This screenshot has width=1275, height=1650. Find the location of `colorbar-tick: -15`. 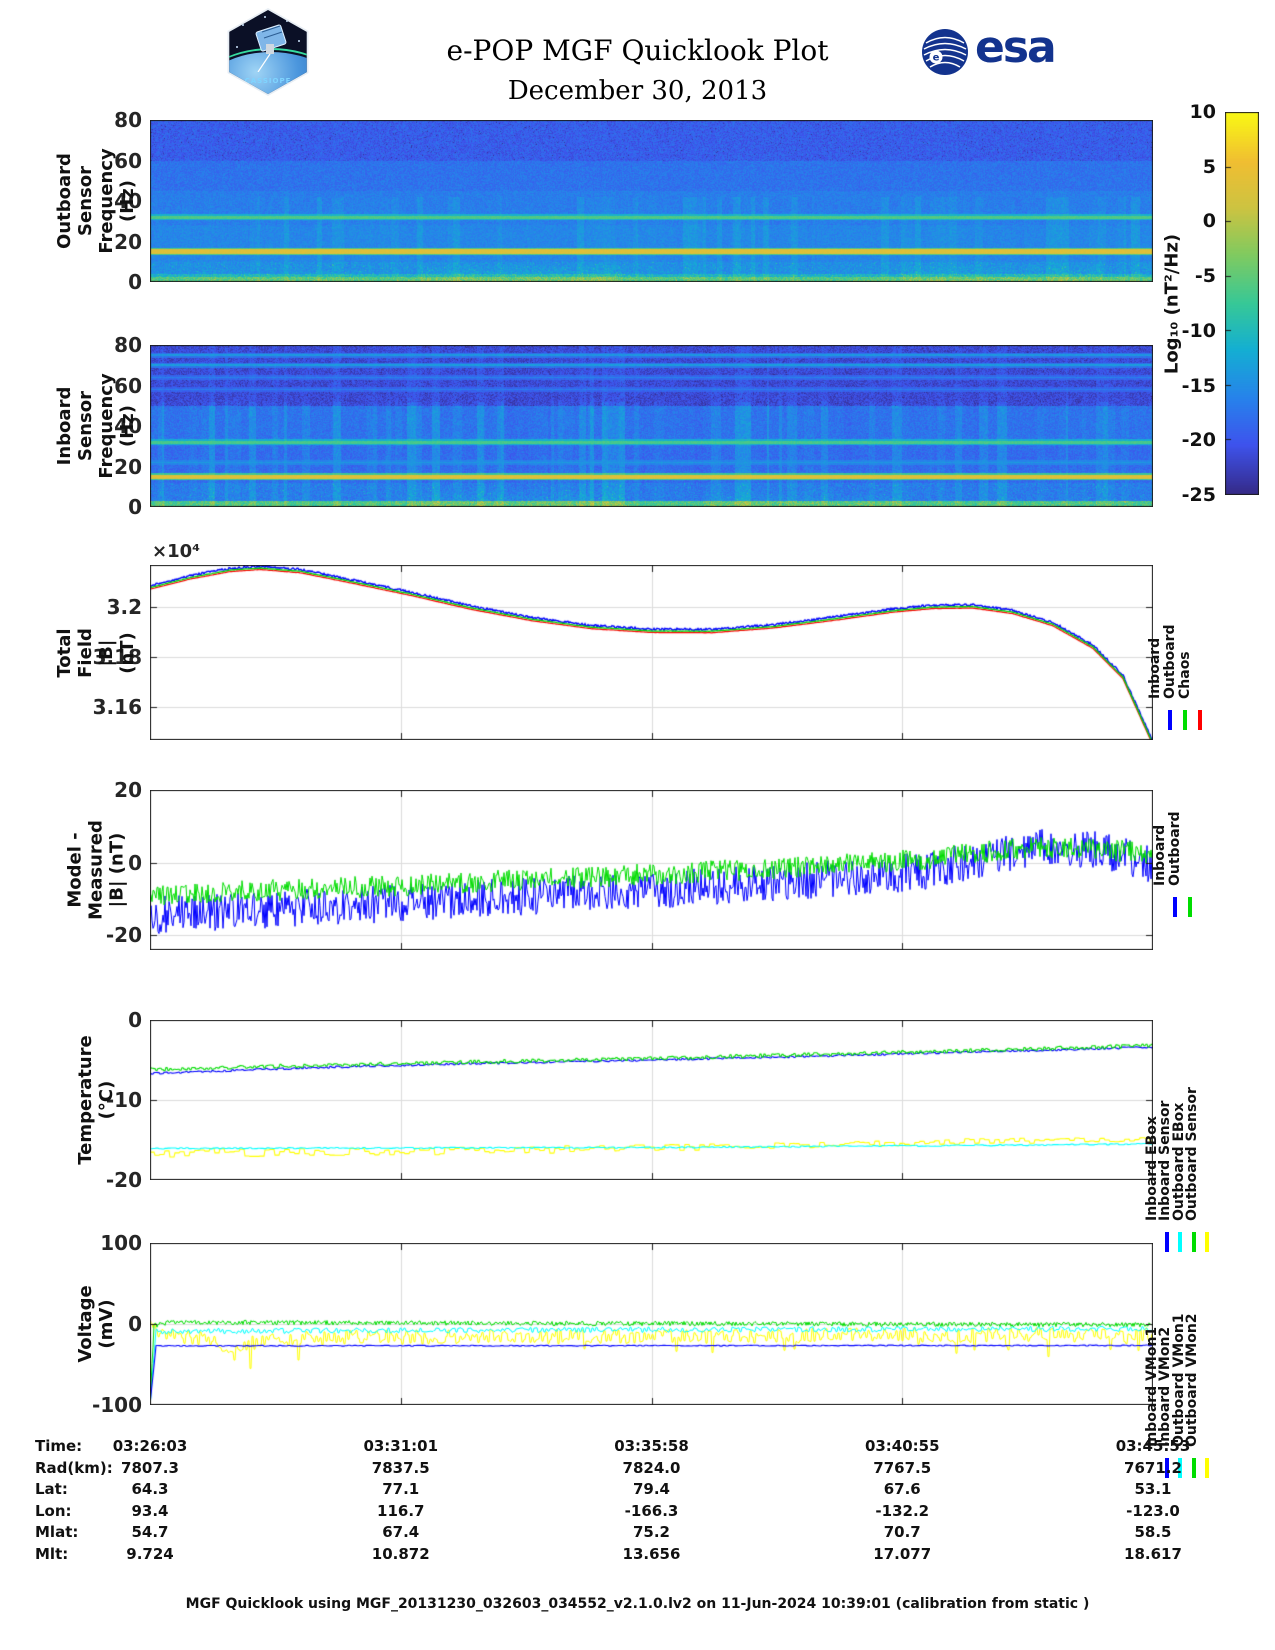

colorbar-tick: -15 is located at coordinates (1198, 385).